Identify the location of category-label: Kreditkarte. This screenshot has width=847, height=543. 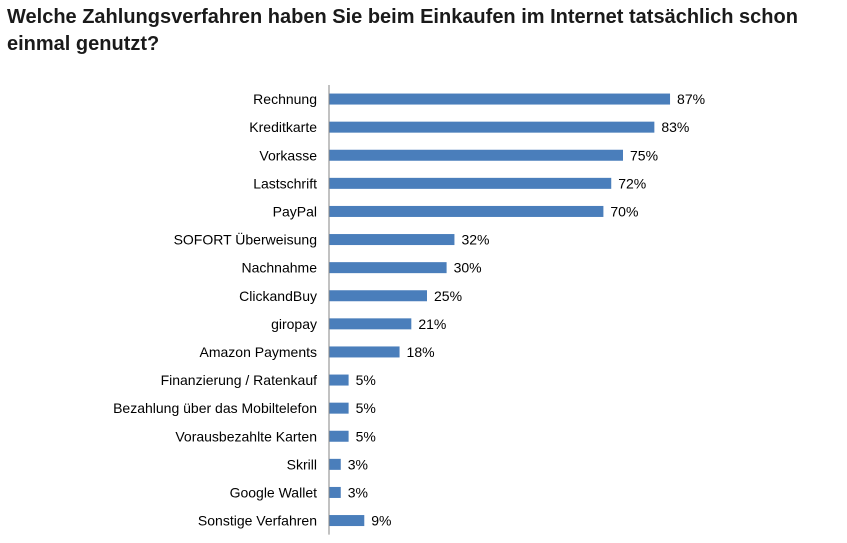
(283, 127).